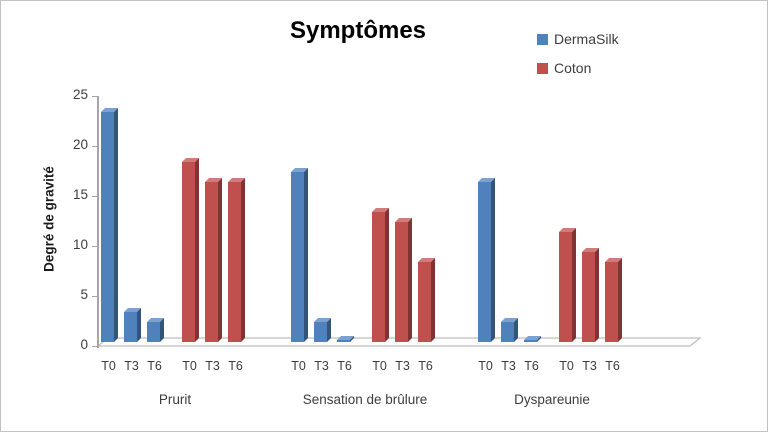 This screenshot has height=432, width=768. What do you see at coordinates (358, 30) in the screenshot?
I see `chart-title: Symptômes` at bounding box center [358, 30].